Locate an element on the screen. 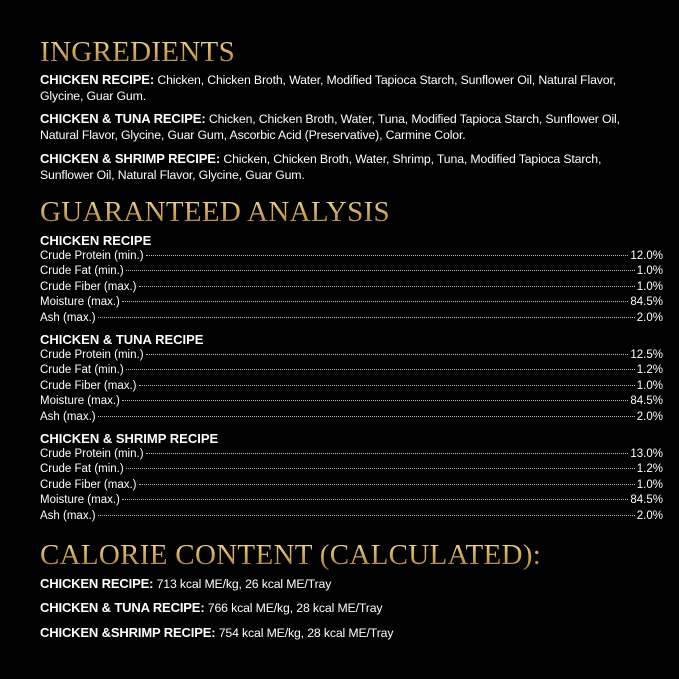  analysis-recipe-name: CHICKEN RECIPE is located at coordinates (96, 240).